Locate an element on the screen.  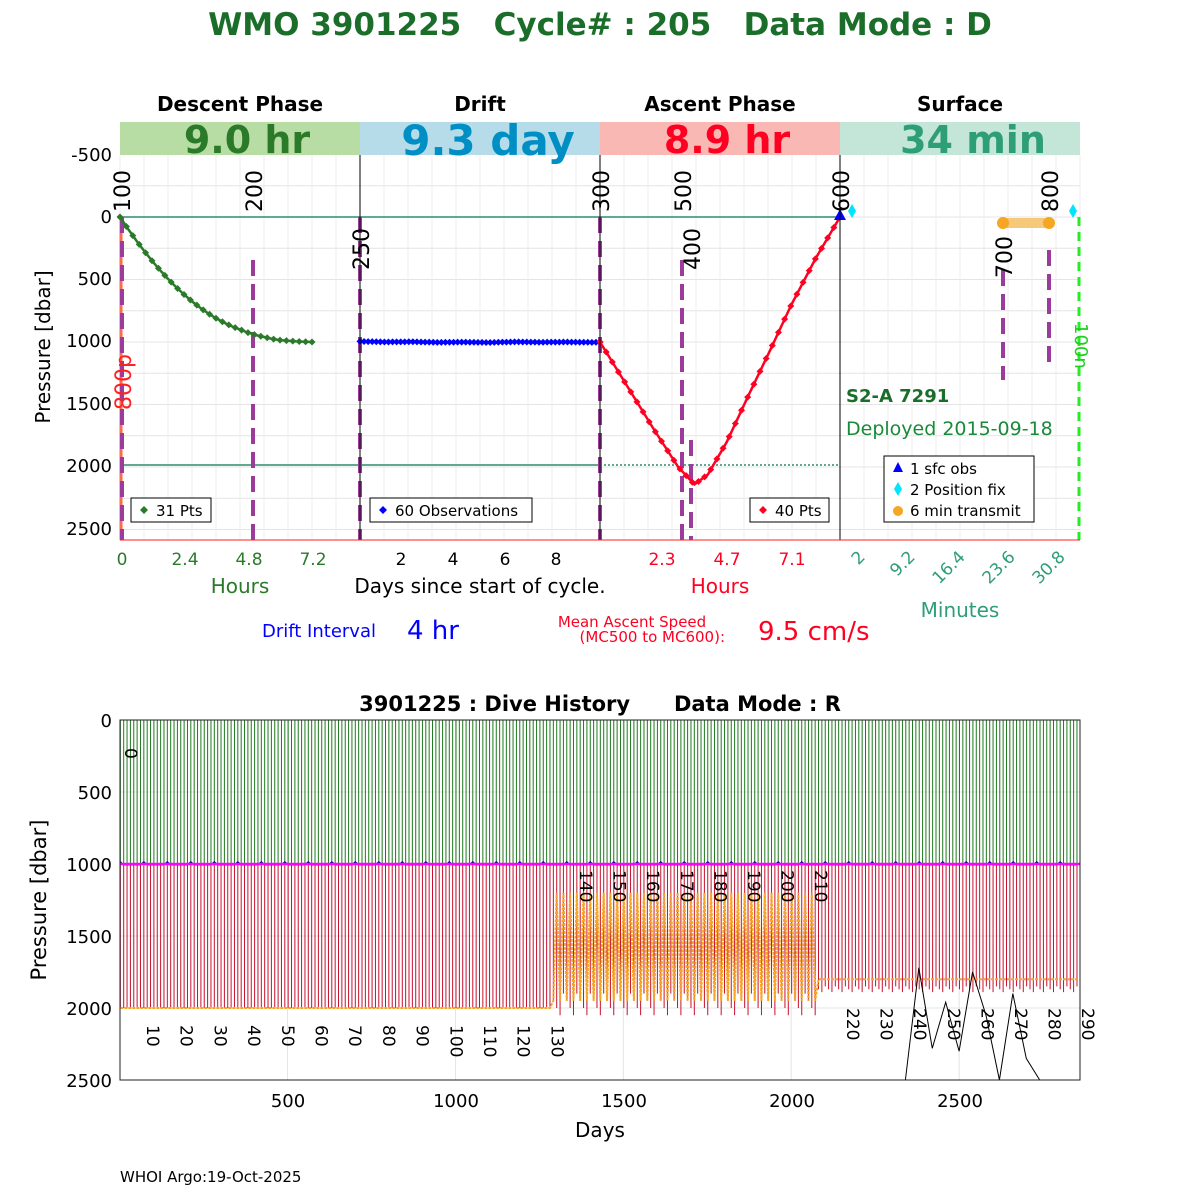
cycle-label: 220 is located at coordinates (852, 1024).